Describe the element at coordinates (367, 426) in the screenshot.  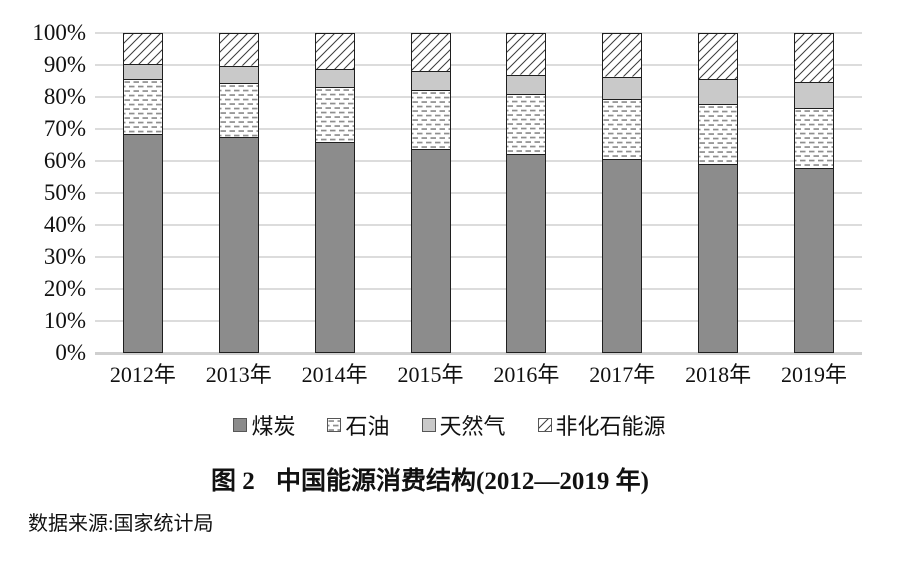
I see `legend-label: 石油` at that location.